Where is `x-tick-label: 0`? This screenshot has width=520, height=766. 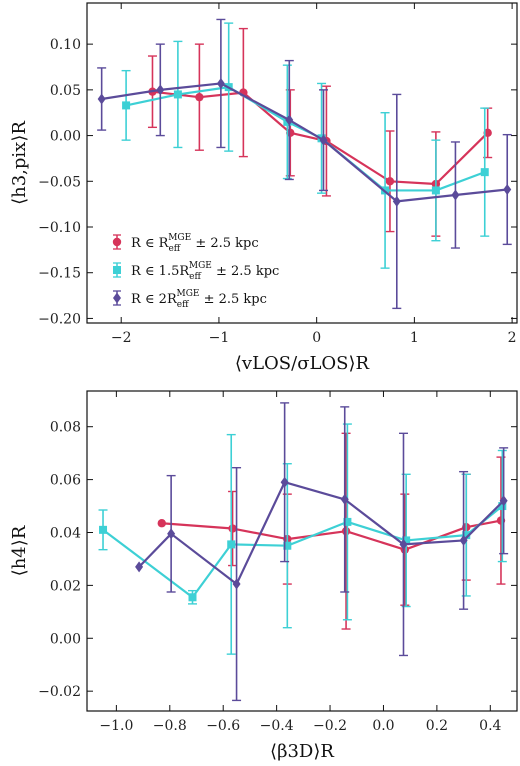
x-tick-label: 0 is located at coordinates (316, 338).